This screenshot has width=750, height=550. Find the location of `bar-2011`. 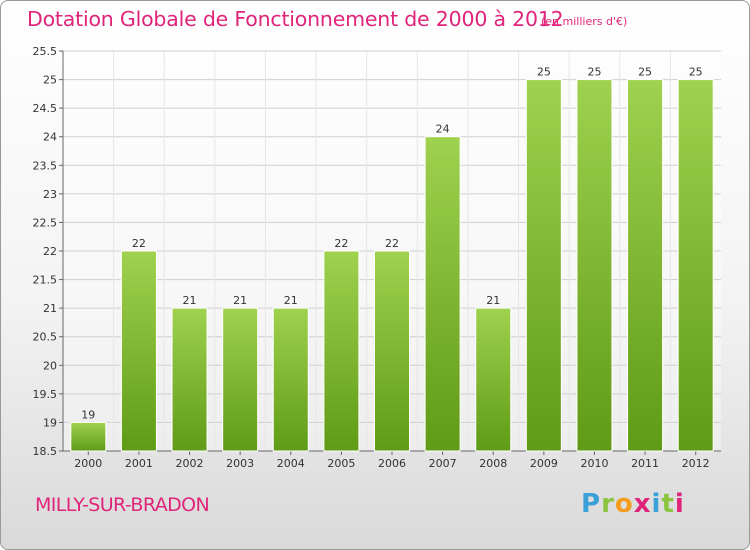

bar-2011 is located at coordinates (645, 265).